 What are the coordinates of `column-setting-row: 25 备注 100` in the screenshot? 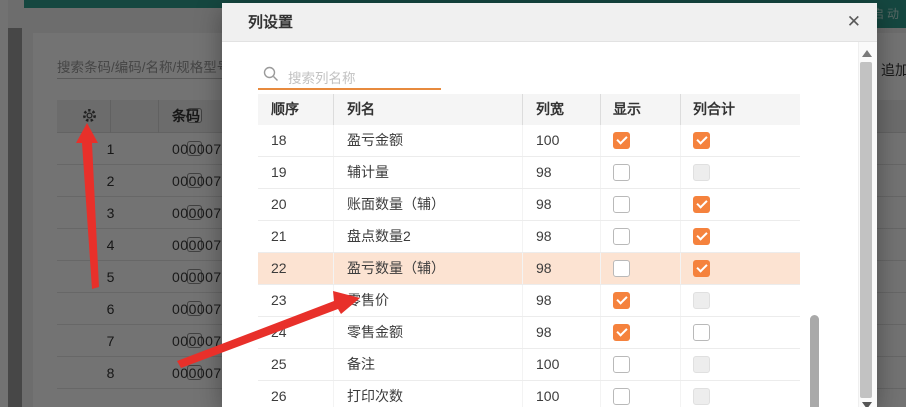 It's located at (529, 365).